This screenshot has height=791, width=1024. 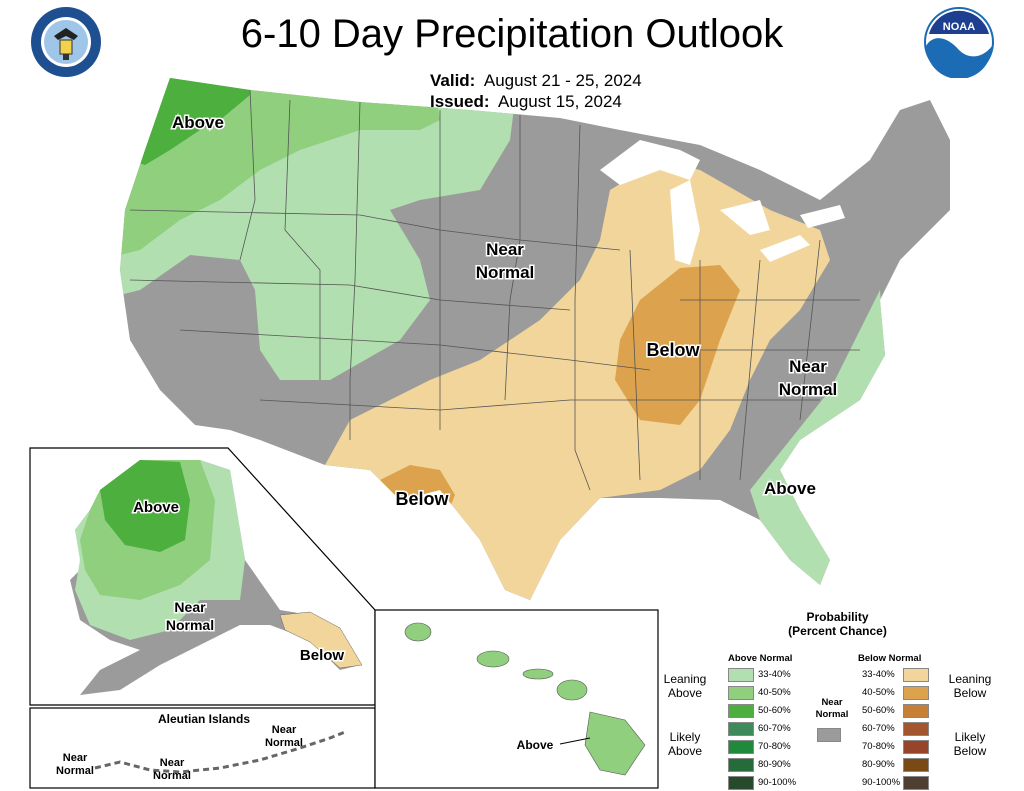 What do you see at coordinates (575, 741) in the screenshot?
I see `hawaii-label-leader` at bounding box center [575, 741].